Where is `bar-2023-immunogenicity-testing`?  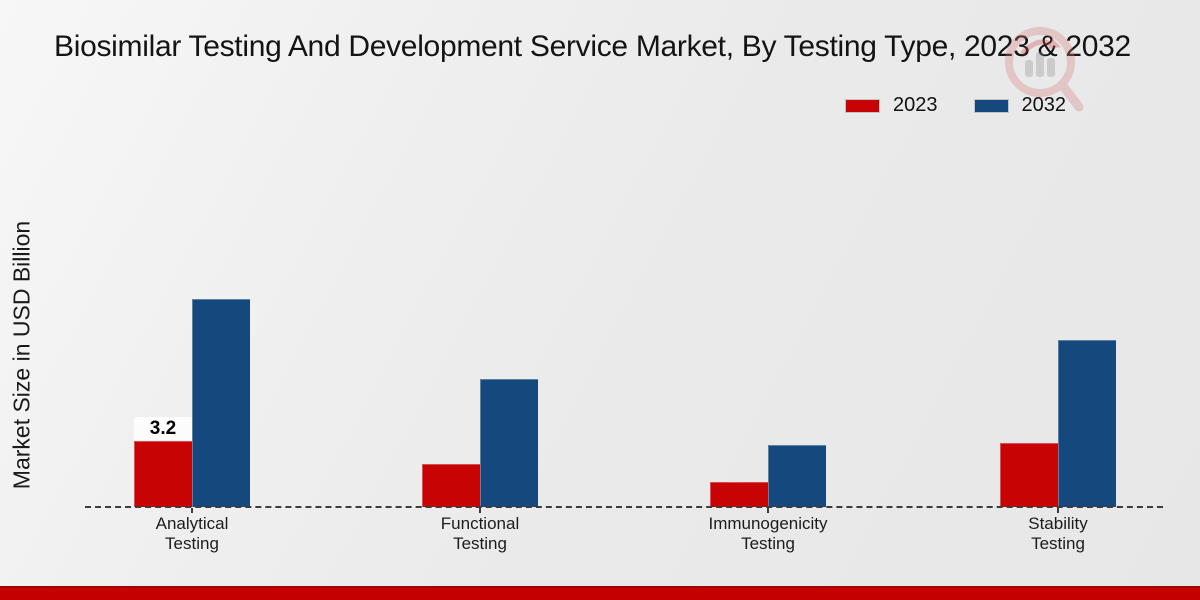 bar-2023-immunogenicity-testing is located at coordinates (739, 494).